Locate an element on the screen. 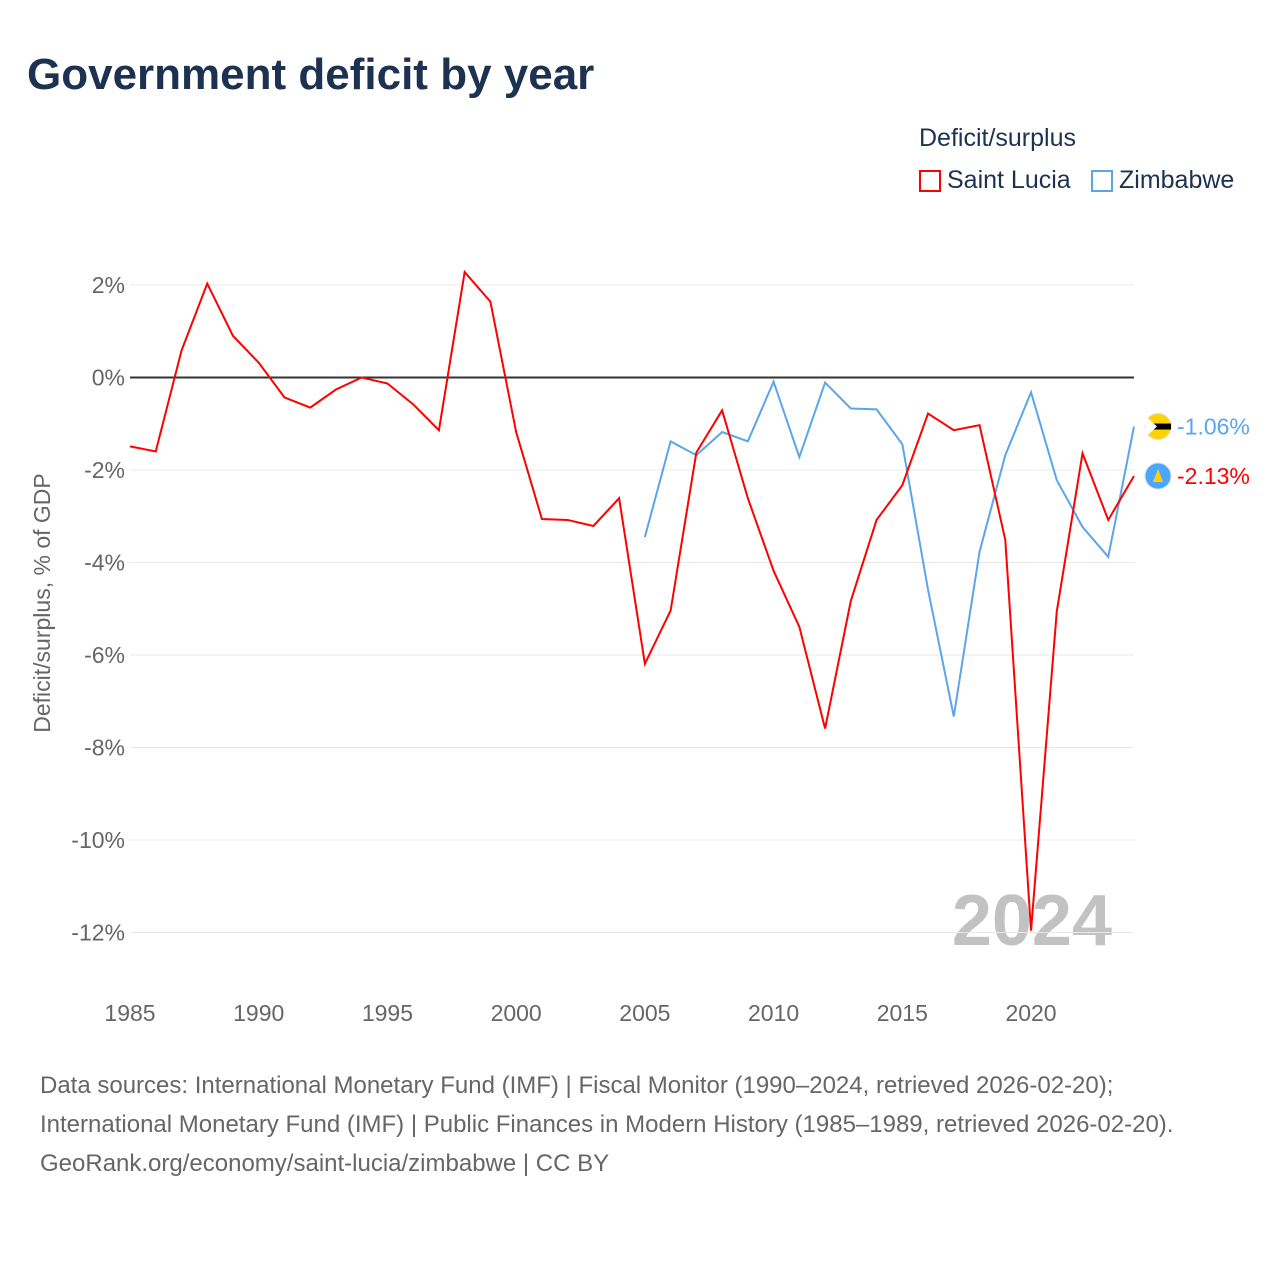 The height and width of the screenshot is (1280, 1280). chart-title: Government deficit by year is located at coordinates (311, 74).